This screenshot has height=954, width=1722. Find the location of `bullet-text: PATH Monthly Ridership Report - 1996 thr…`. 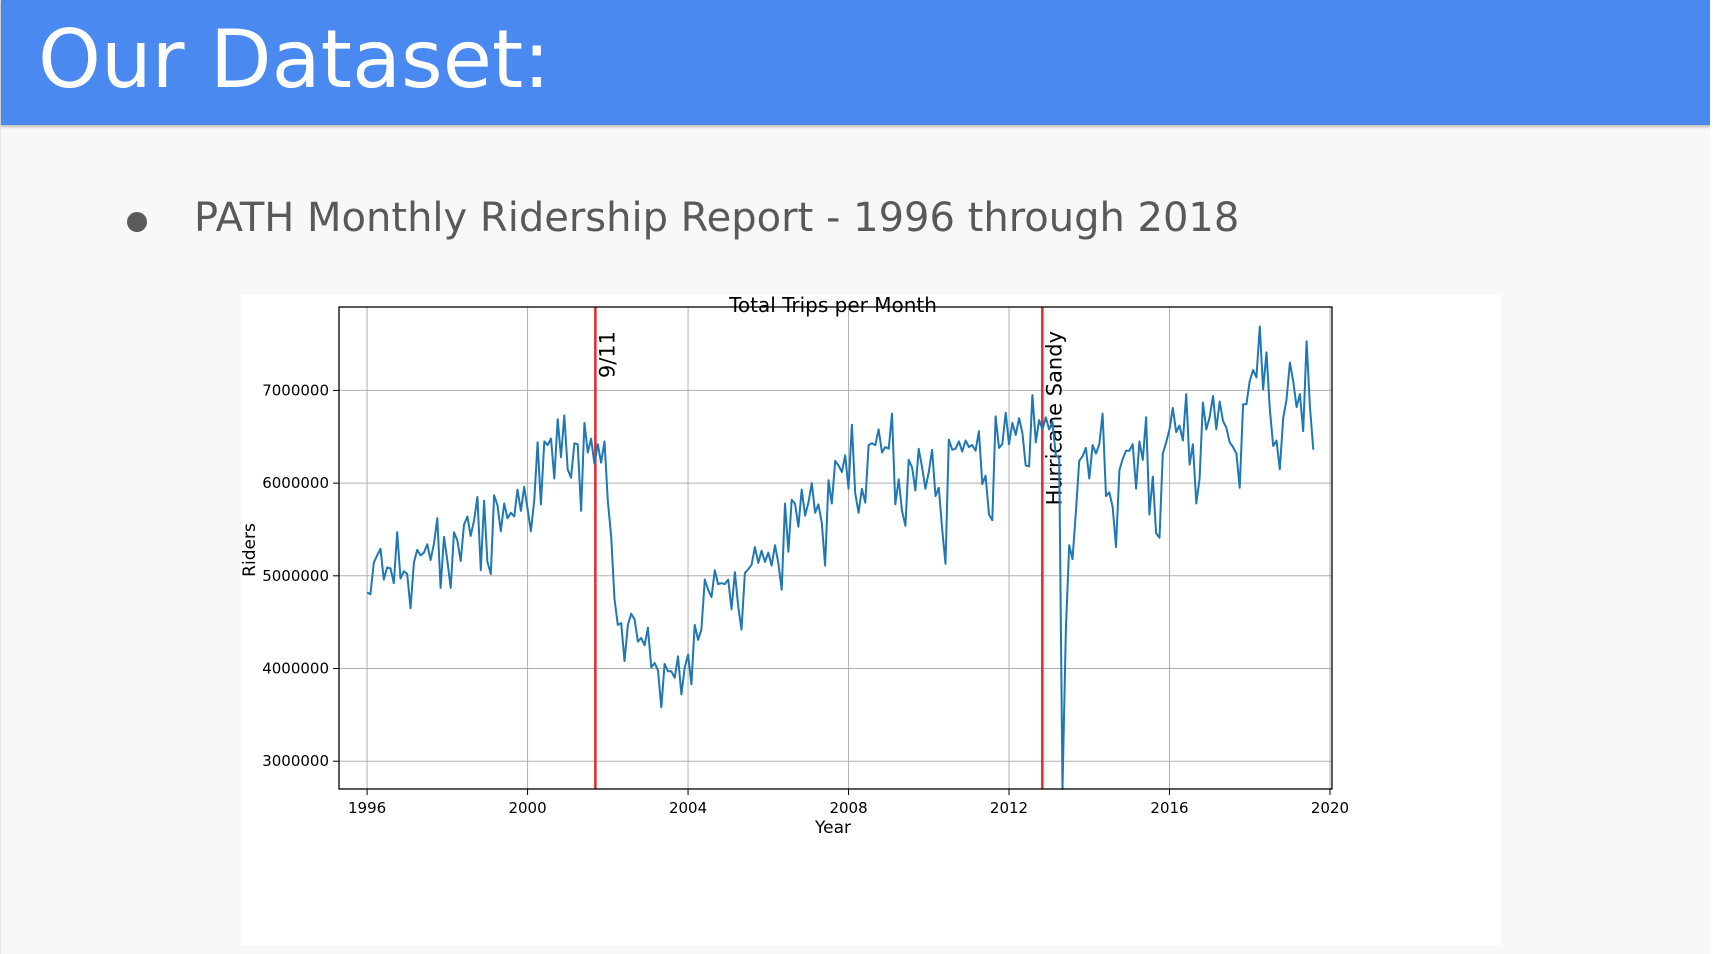

bullet-text: PATH Monthly Ridership Report - 1996 thr… is located at coordinates (717, 218).